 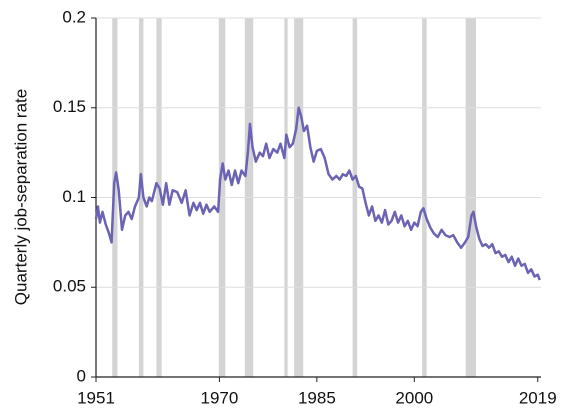 What do you see at coordinates (74, 196) in the screenshot?
I see `y-tick-label: 0.1` at bounding box center [74, 196].